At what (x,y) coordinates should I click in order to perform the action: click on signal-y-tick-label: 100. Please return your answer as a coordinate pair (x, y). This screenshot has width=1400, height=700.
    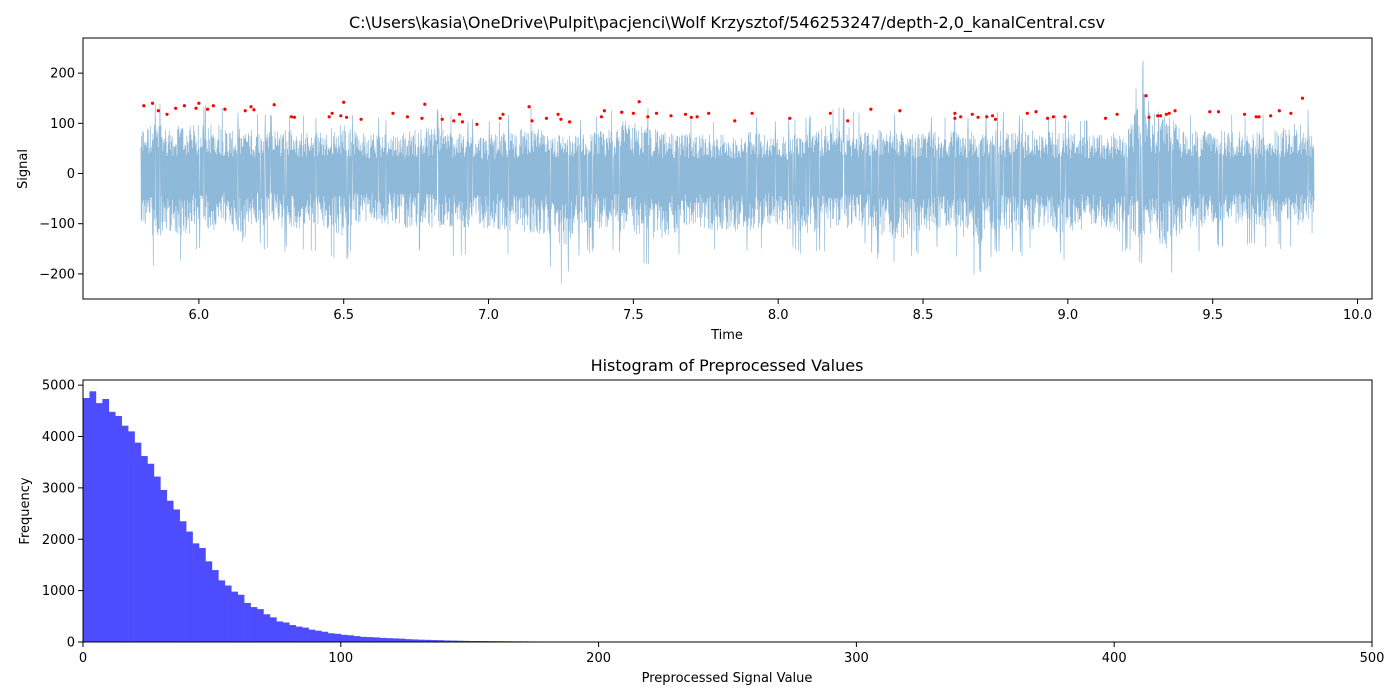
    Looking at the image, I should click on (62, 124).